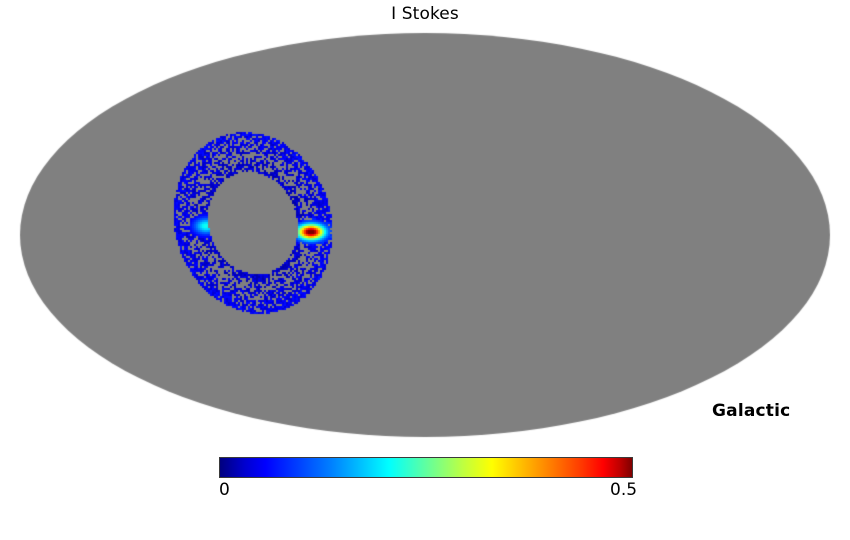  What do you see at coordinates (224, 490) in the screenshot?
I see `colorbar-min-tick-label: 0` at bounding box center [224, 490].